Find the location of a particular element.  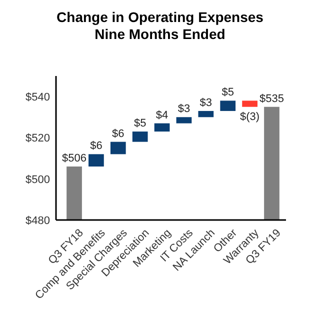

y-tick-label: $520 is located at coordinates (38, 138).